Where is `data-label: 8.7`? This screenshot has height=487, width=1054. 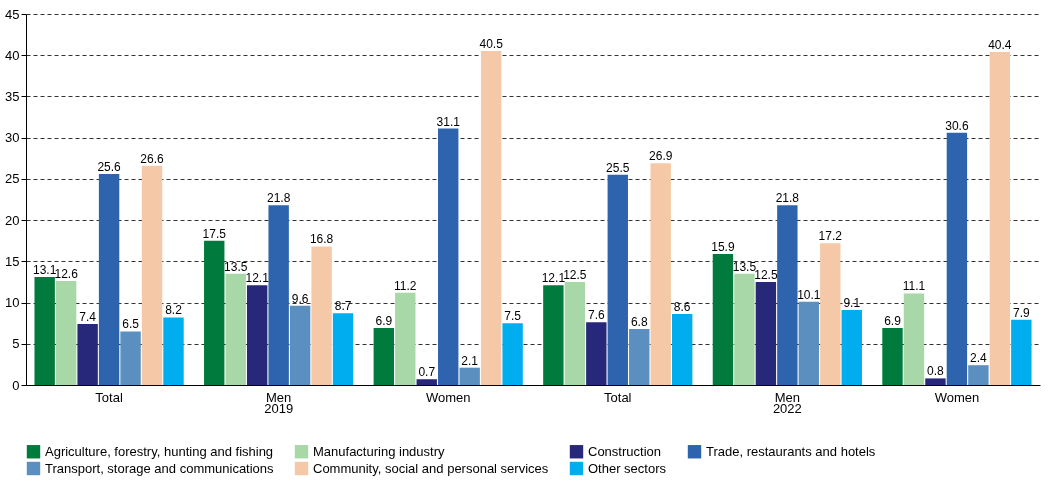 data-label: 8.7 is located at coordinates (343, 306).